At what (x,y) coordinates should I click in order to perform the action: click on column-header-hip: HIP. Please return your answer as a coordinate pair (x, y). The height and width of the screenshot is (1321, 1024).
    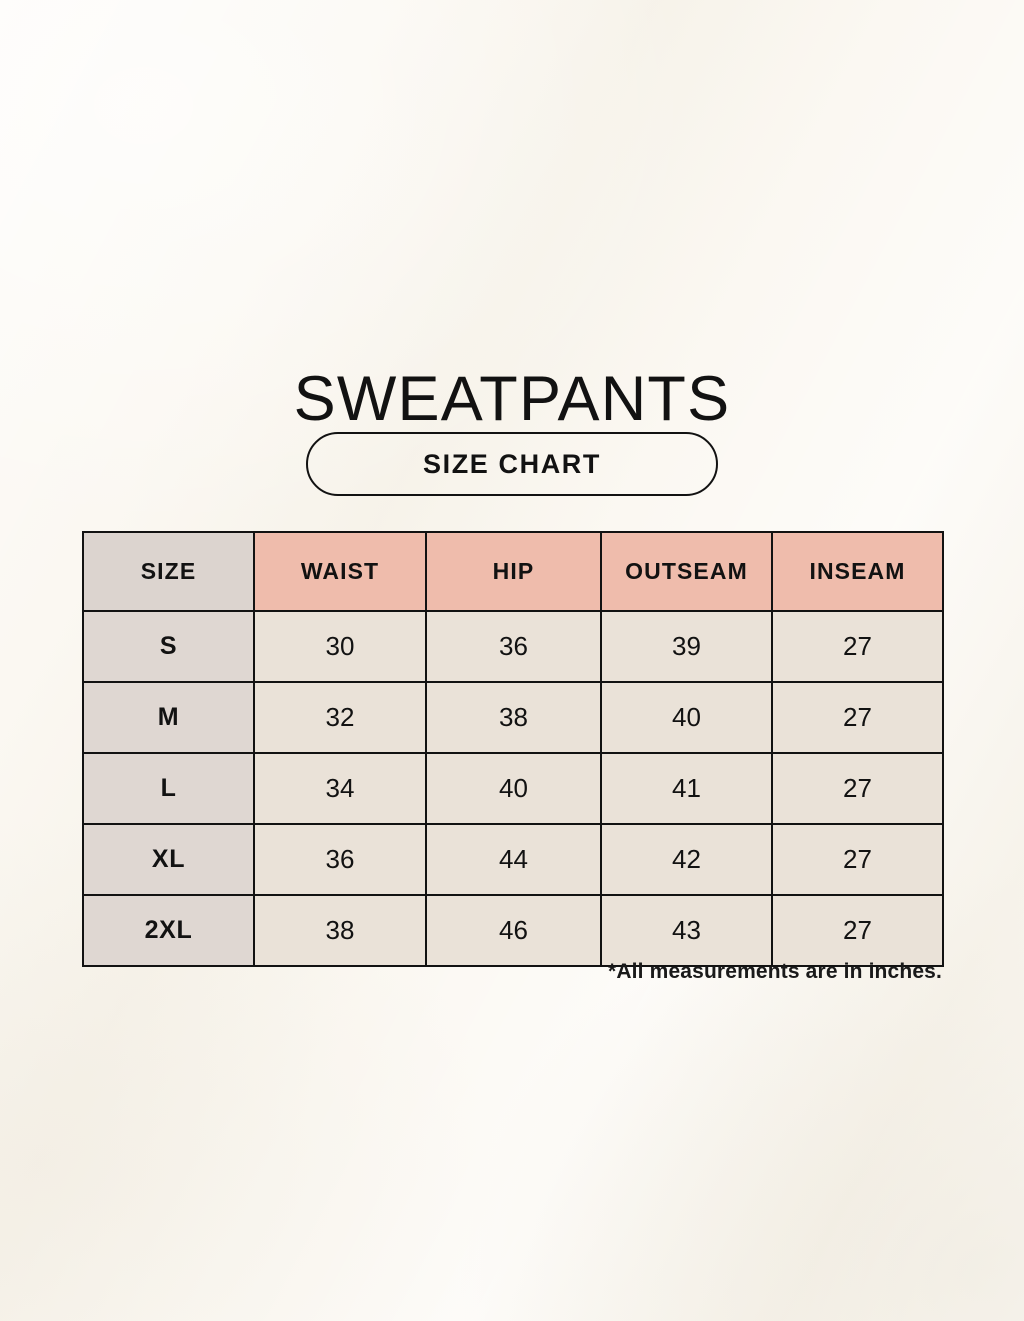
    Looking at the image, I should click on (513, 571).